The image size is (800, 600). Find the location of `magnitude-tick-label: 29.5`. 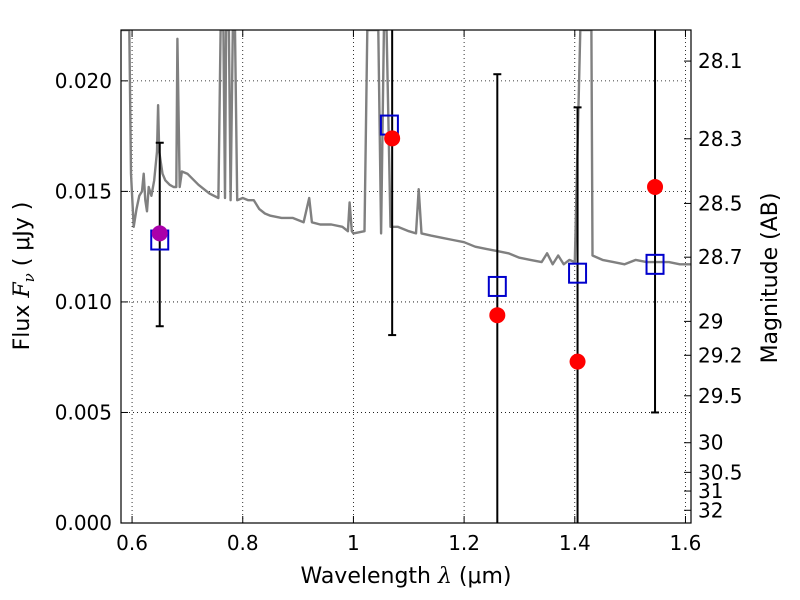

magnitude-tick-label: 29.5 is located at coordinates (720, 396).